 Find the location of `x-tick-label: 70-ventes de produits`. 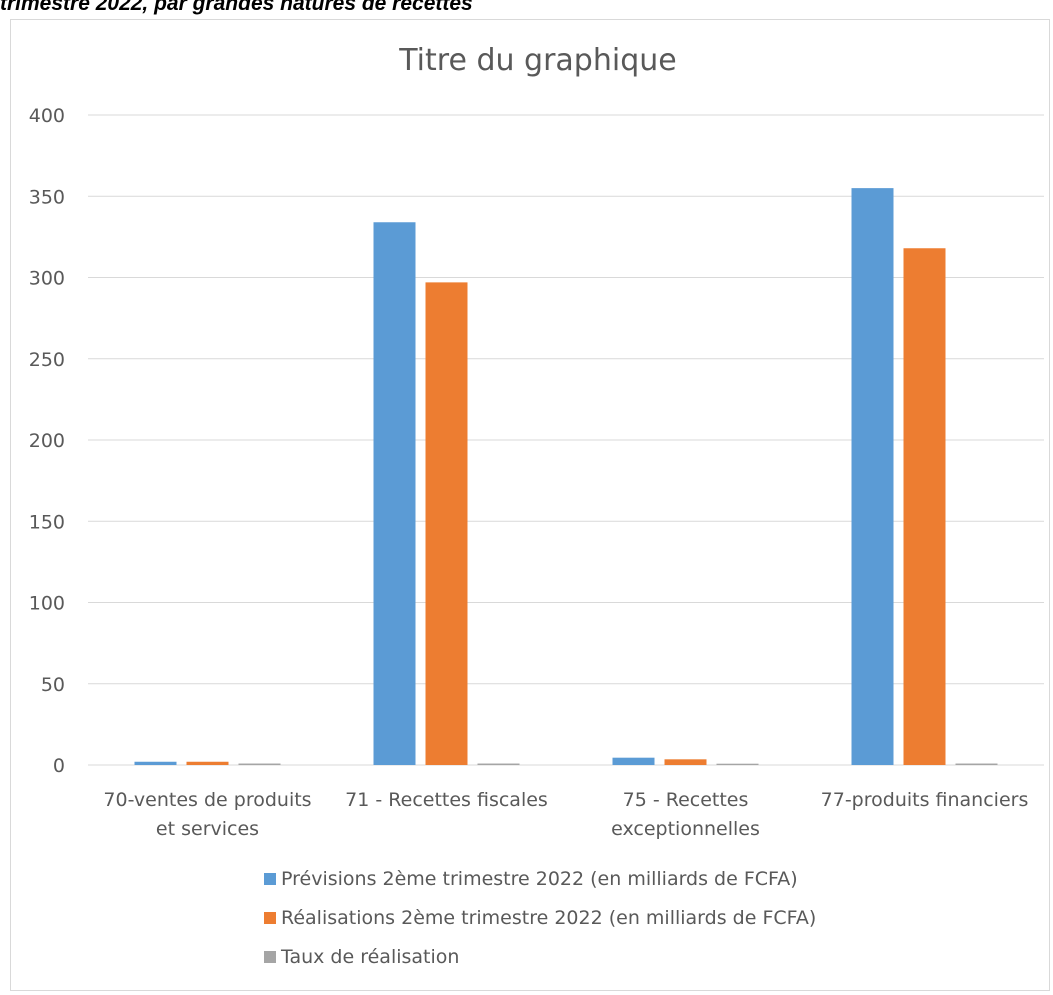

x-tick-label: 70-ventes de produits is located at coordinates (207, 800).